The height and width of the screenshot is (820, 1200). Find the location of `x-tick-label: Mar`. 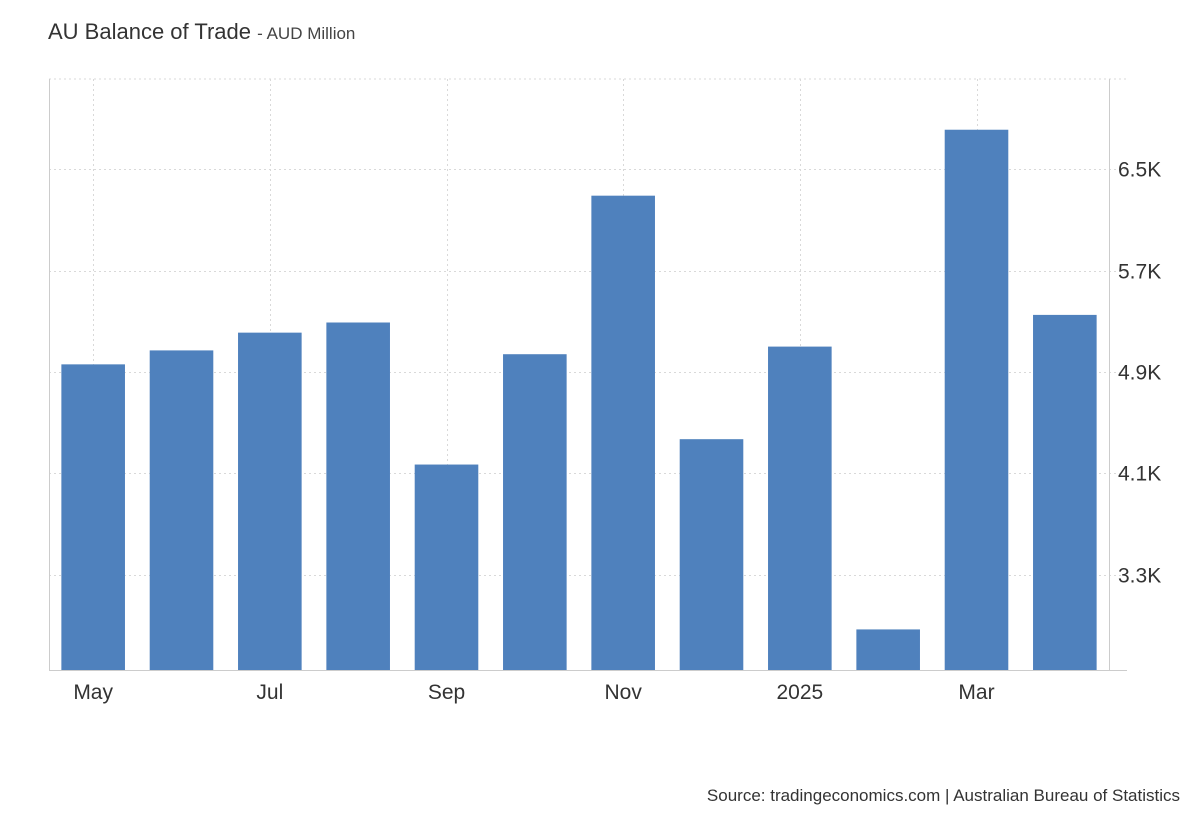

x-tick-label: Mar is located at coordinates (976, 692).